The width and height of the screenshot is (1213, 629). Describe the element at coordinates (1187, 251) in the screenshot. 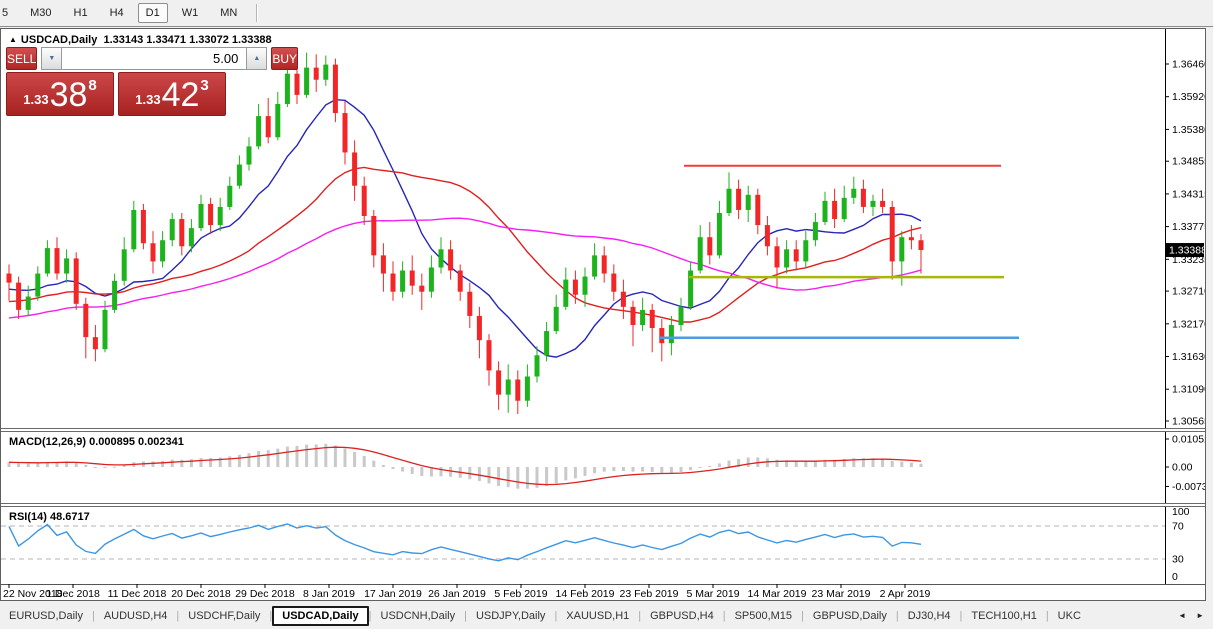

I see `svg-text: 1.33388` at that location.